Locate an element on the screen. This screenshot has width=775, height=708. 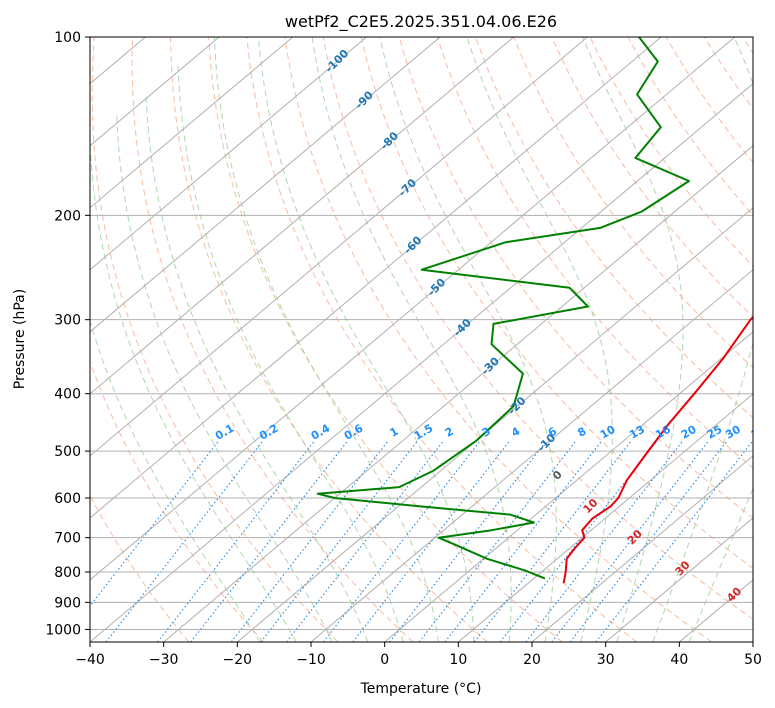
y-tick-label: 300 is located at coordinates (67, 321).